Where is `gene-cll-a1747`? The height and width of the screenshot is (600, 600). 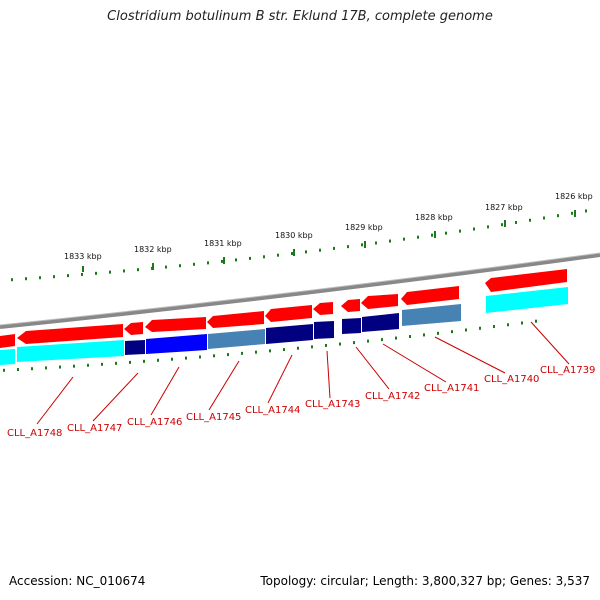
gene-cll-a1747 is located at coordinates (70, 334).